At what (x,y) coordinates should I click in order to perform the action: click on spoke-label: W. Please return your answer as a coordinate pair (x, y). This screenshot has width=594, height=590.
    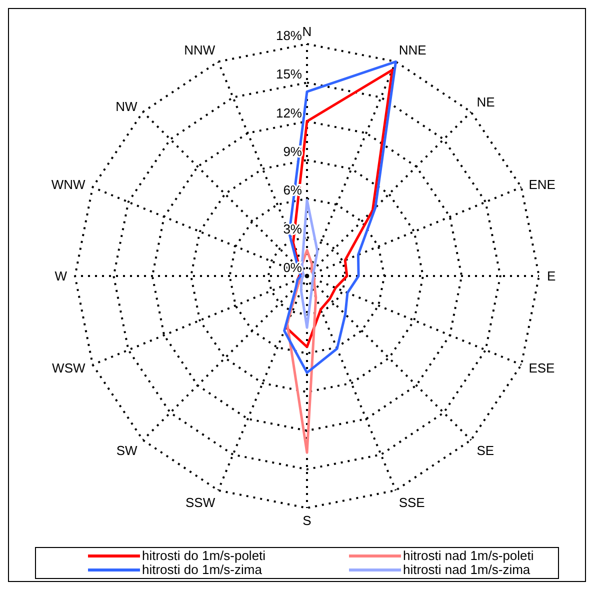
    Looking at the image, I should click on (61, 276).